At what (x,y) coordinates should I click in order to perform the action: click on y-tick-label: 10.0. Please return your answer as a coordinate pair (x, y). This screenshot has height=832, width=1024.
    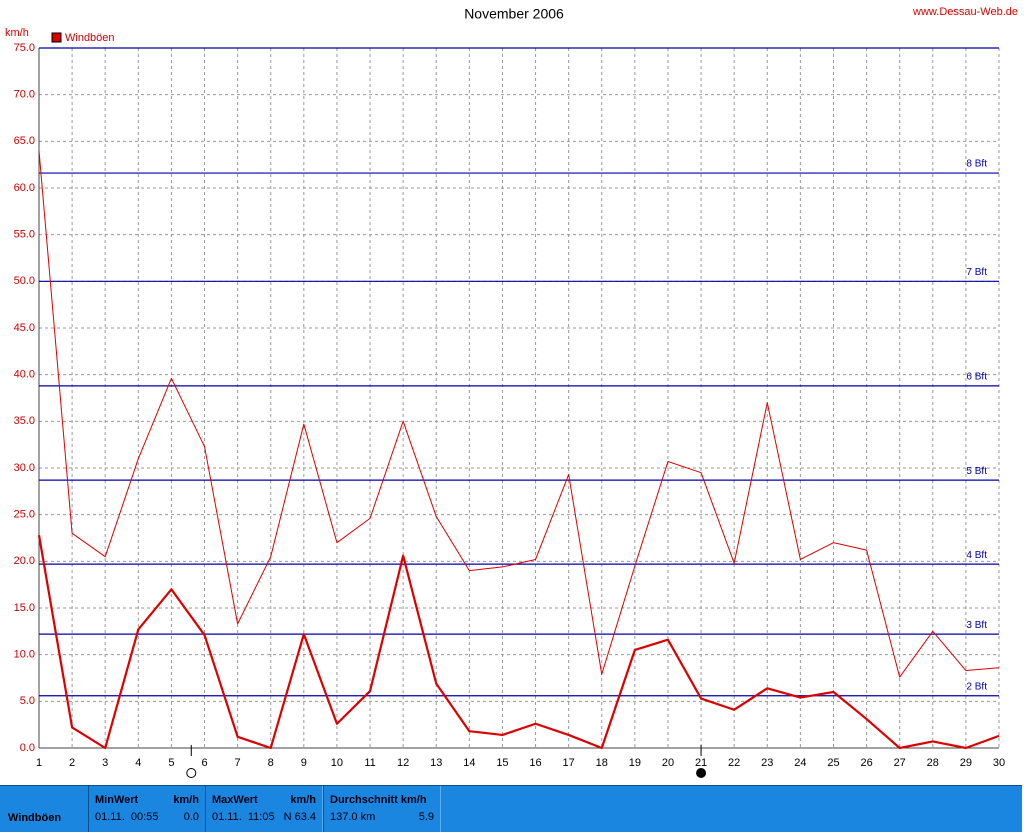
    Looking at the image, I should click on (24, 655).